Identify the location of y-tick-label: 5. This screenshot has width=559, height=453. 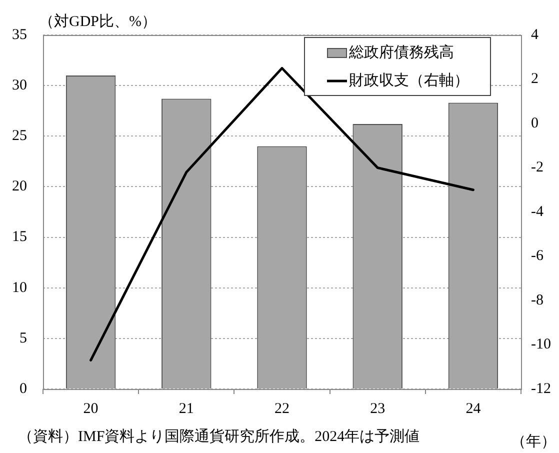
(23, 338).